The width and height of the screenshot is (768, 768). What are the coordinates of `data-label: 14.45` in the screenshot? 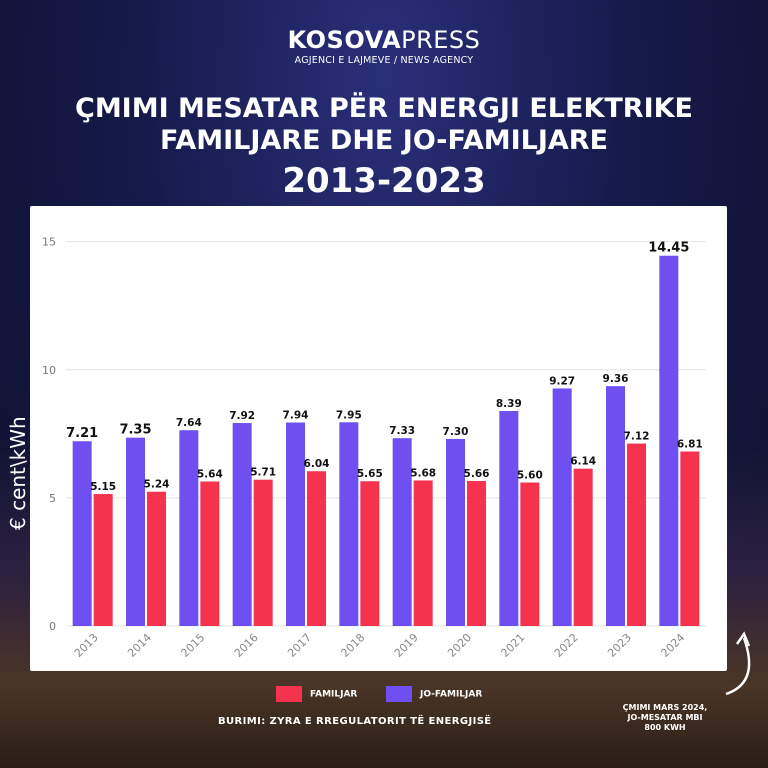 It's located at (668, 248).